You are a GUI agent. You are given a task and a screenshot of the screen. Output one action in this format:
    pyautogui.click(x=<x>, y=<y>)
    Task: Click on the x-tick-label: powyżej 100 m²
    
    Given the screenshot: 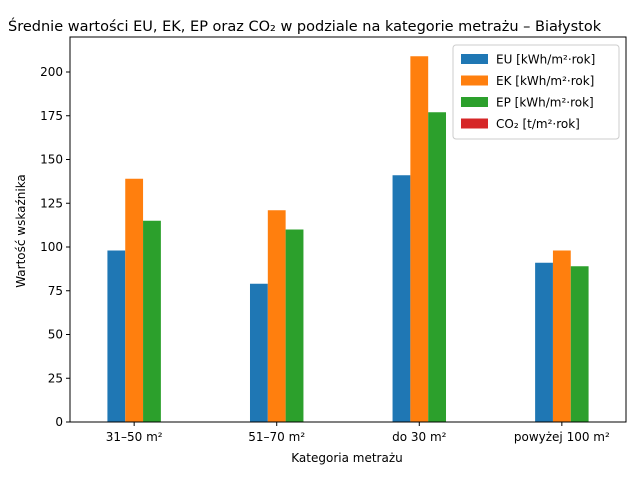 What is the action you would take?
    pyautogui.click(x=562, y=437)
    